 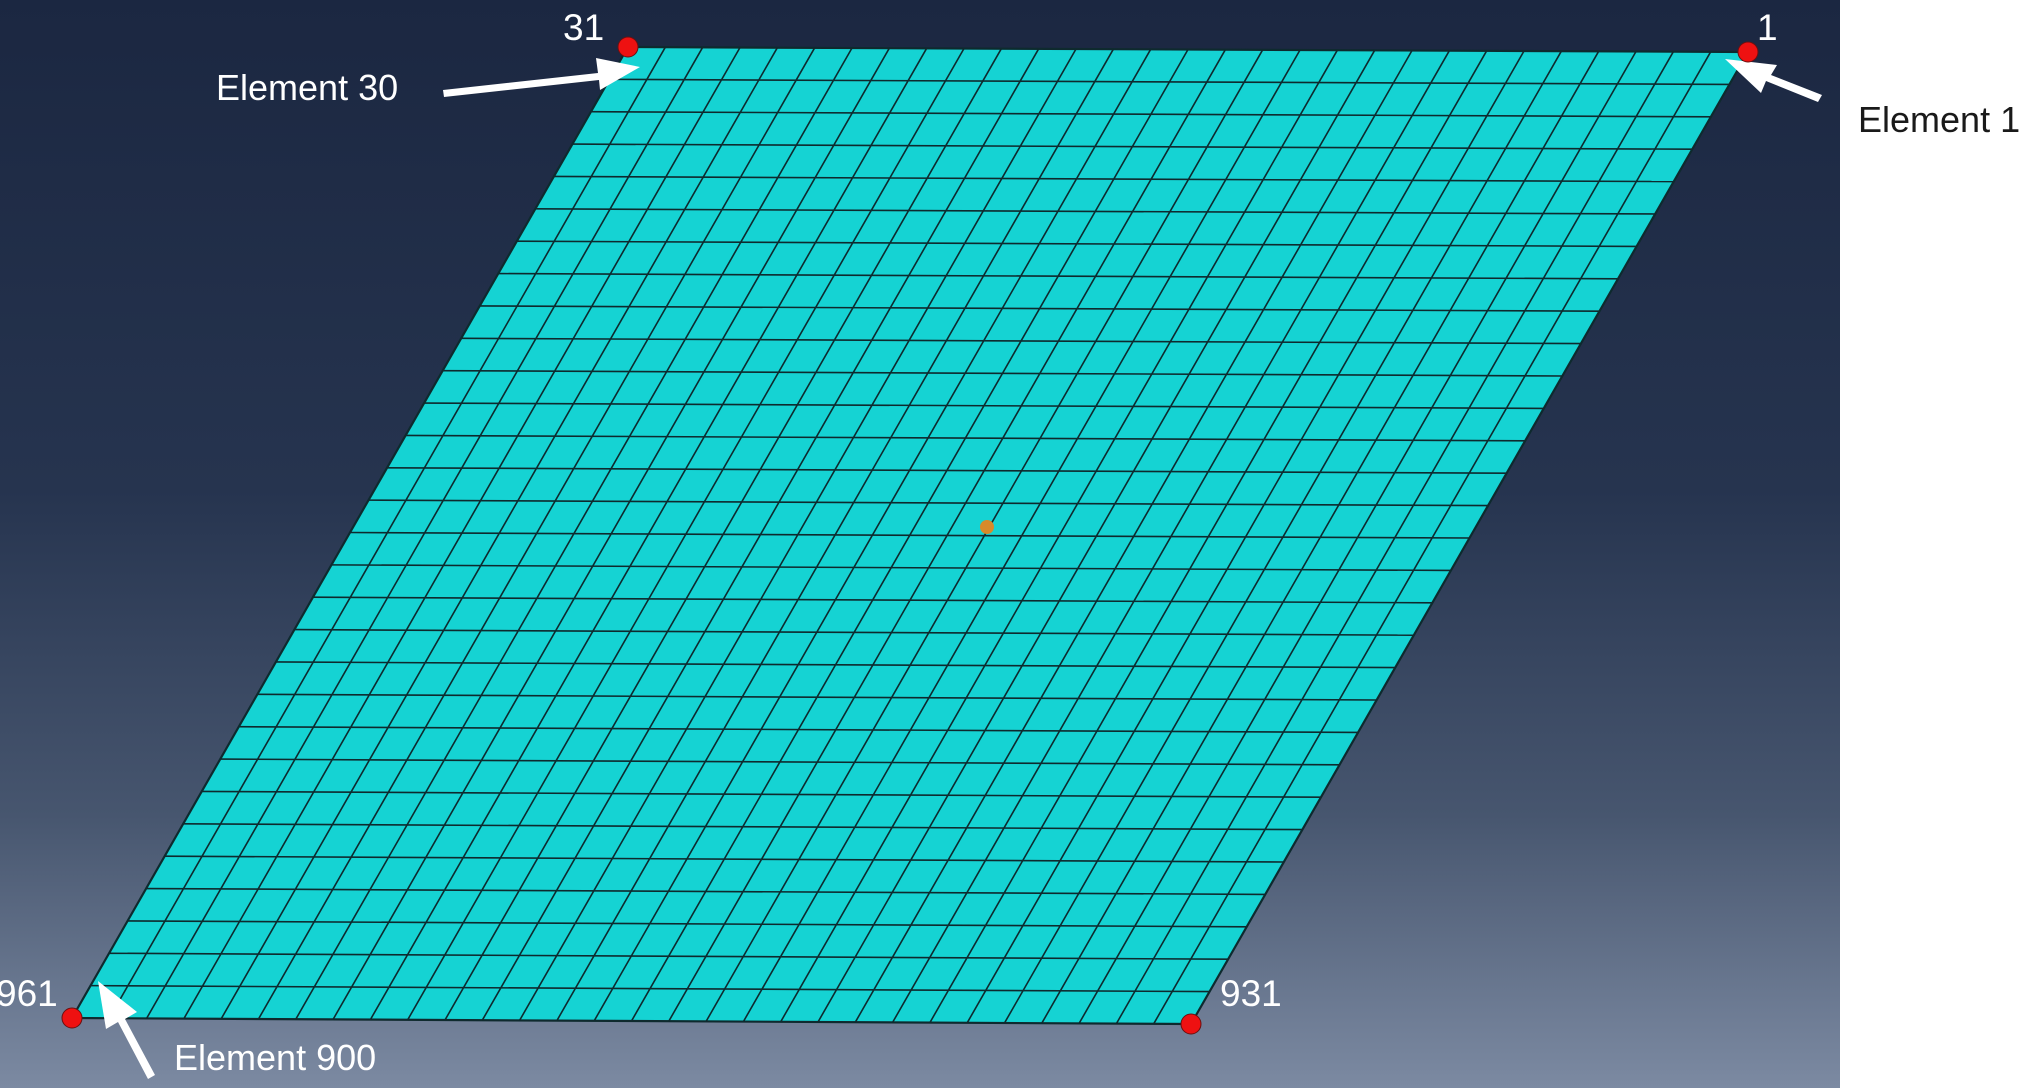 What do you see at coordinates (1748, 52) in the screenshot?
I see `node-1-marker` at bounding box center [1748, 52].